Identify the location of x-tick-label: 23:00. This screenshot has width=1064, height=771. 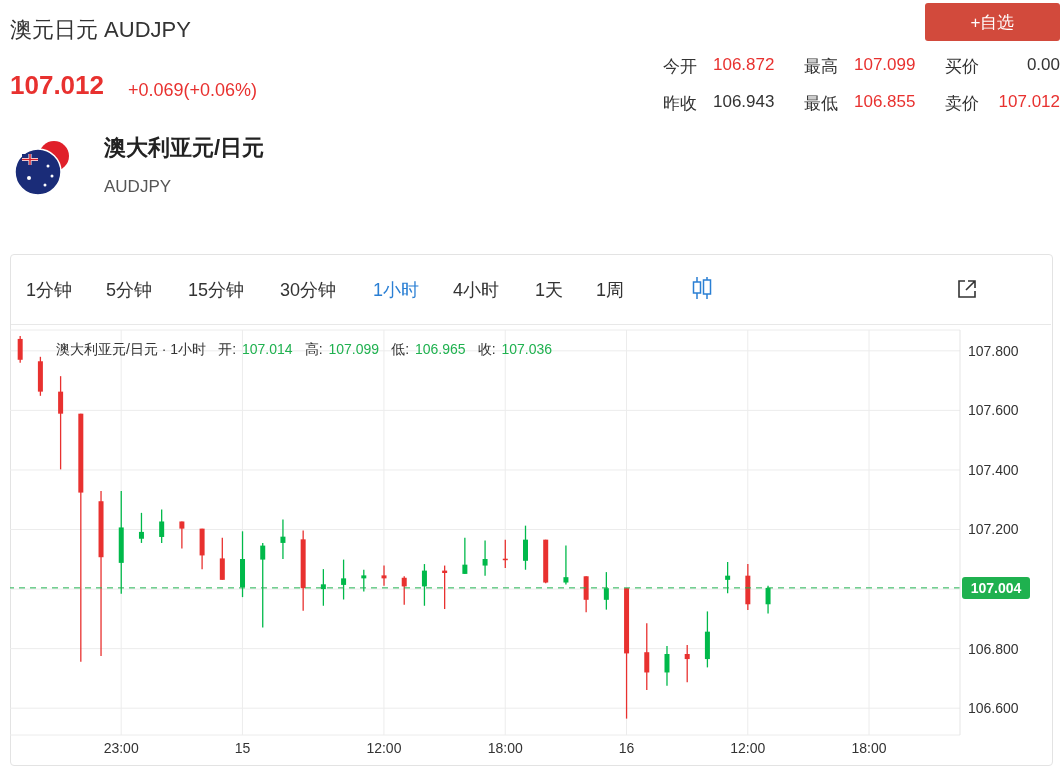
(121, 747).